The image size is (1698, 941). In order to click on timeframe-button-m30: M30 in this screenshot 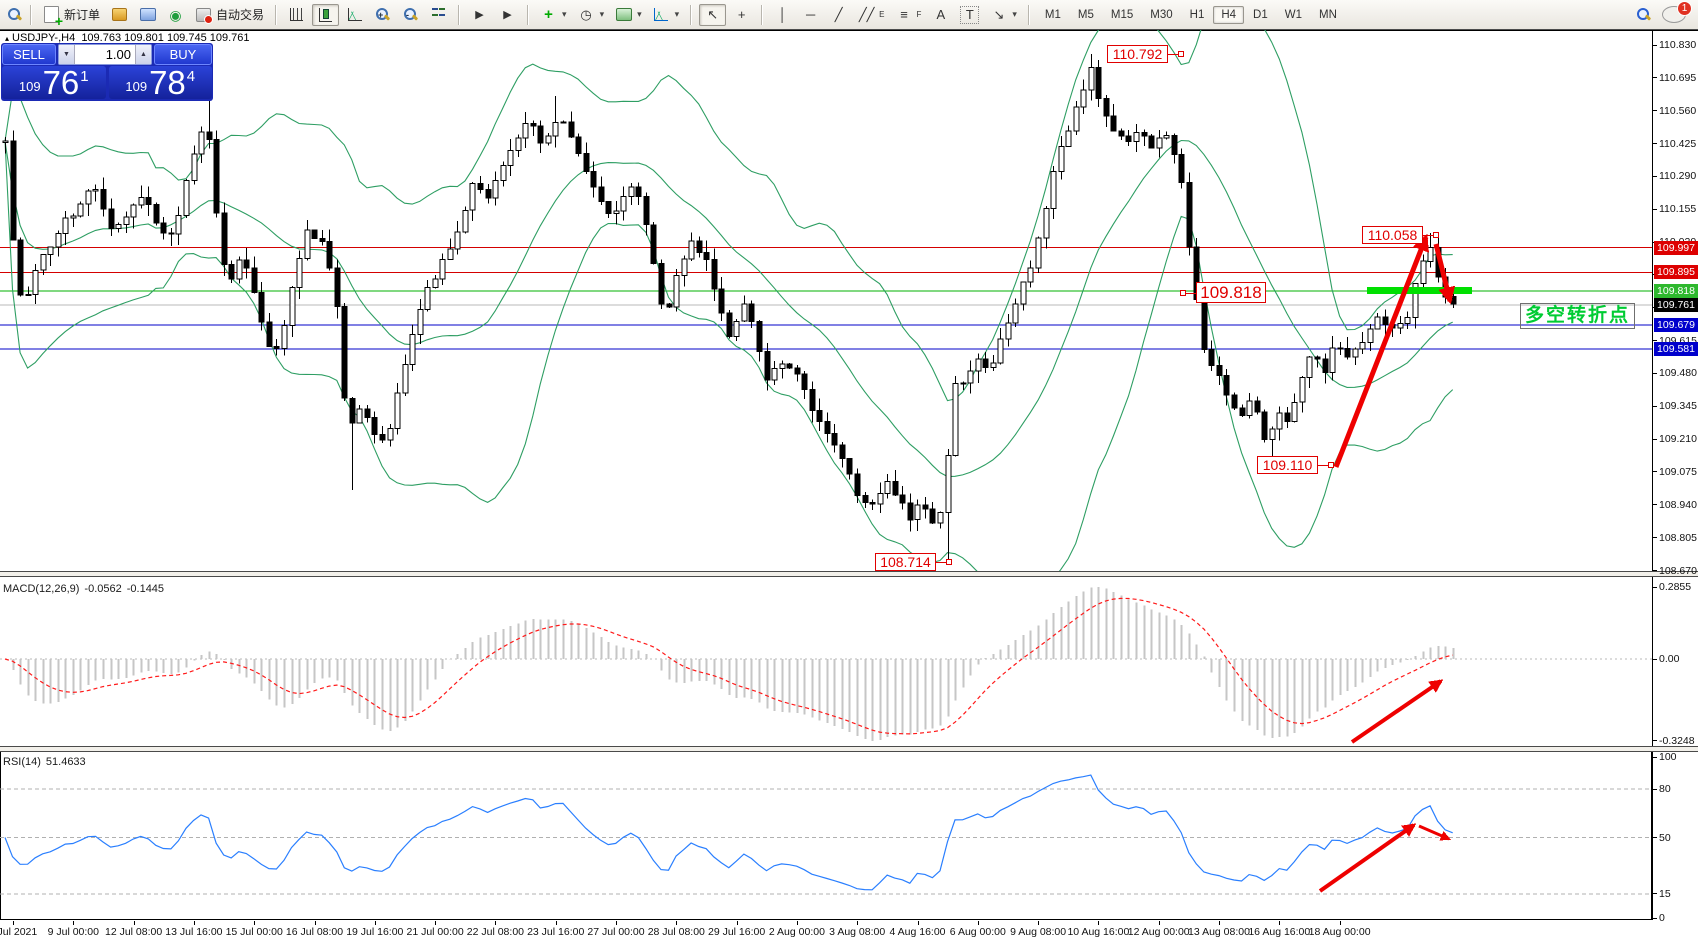, I will do `click(1161, 14)`.